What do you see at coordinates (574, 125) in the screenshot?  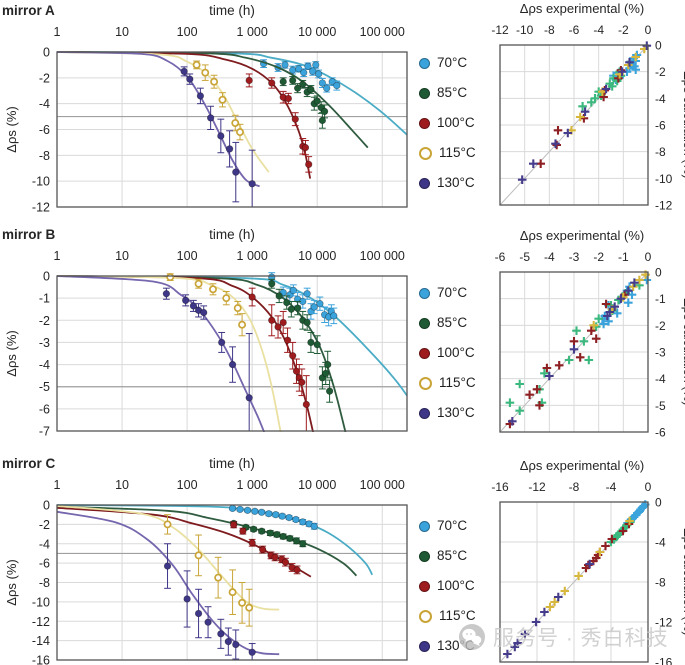 I see `plot-frame` at bounding box center [574, 125].